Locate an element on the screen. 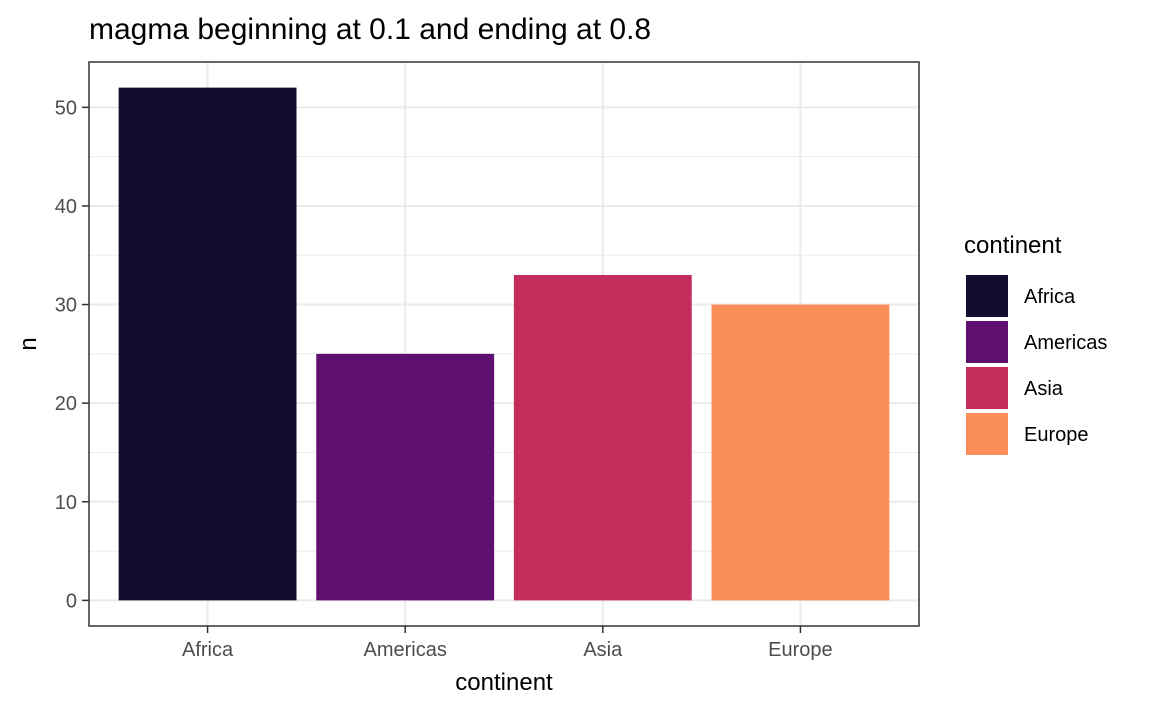 The height and width of the screenshot is (711, 1152). legend: continent Africa Americas Asia Europe is located at coordinates (1035, 343).